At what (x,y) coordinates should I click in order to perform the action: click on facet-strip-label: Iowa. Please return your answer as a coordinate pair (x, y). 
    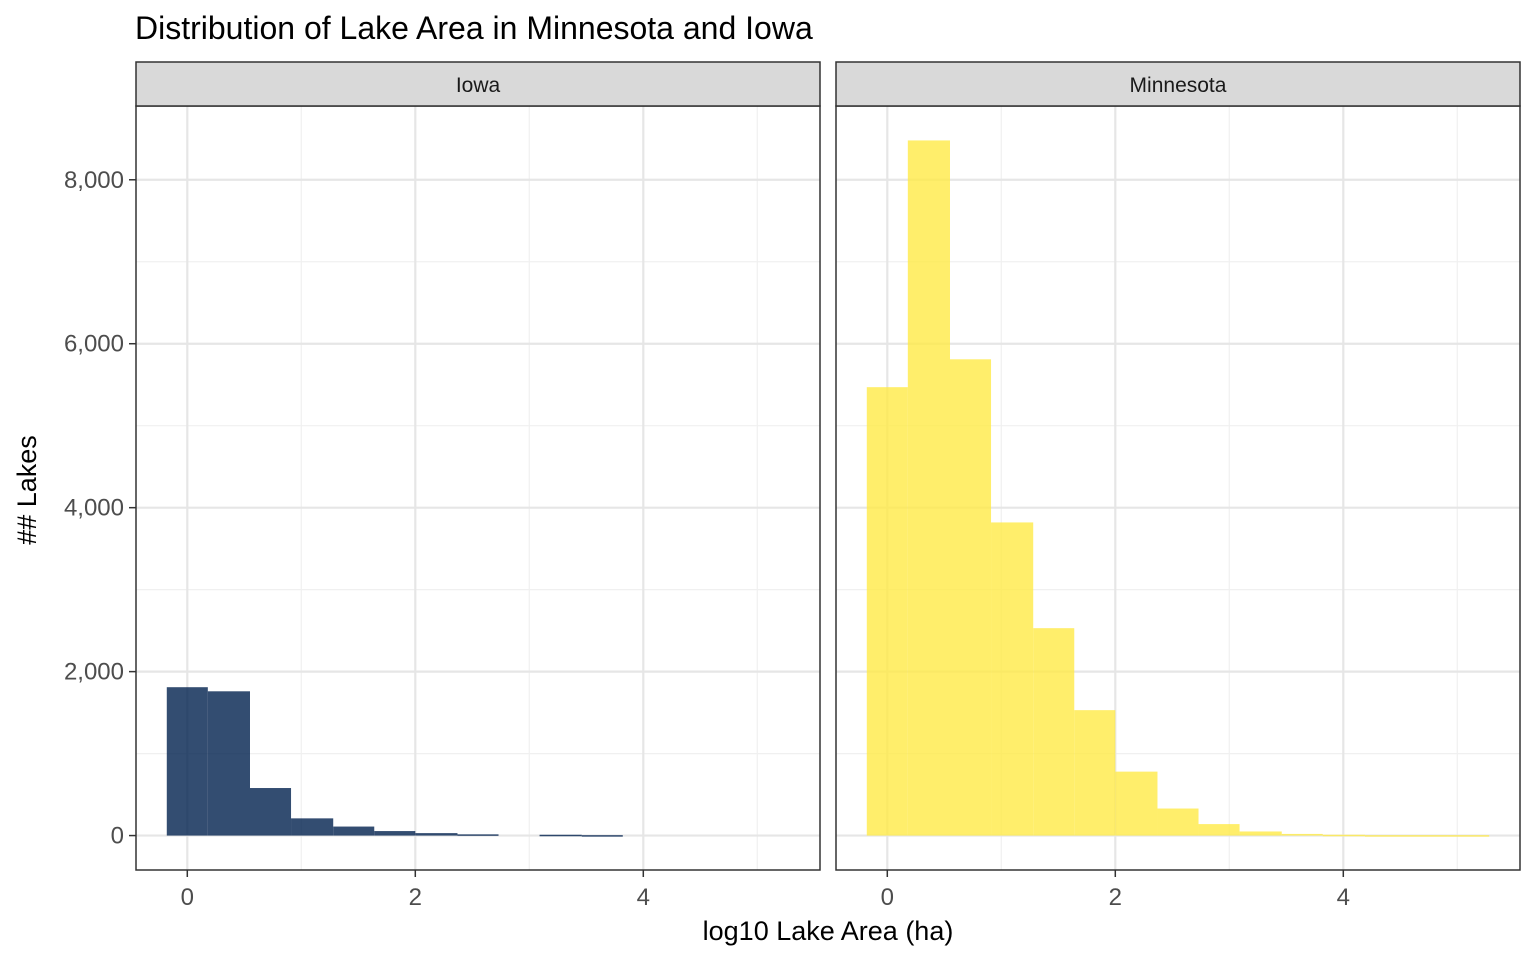
    Looking at the image, I should click on (478, 85).